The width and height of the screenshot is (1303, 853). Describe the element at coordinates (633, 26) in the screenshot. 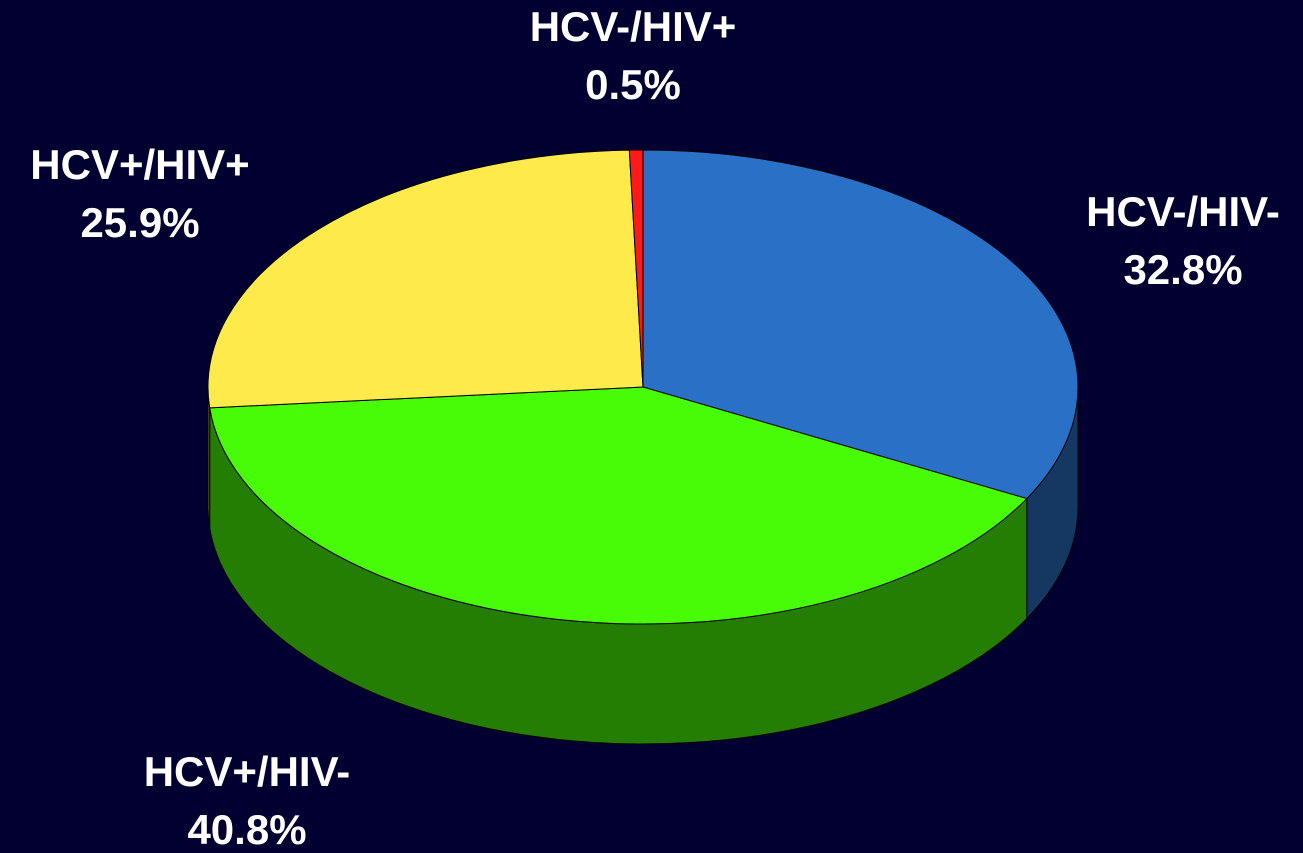

I see `slice-label: HCV-/HIV+` at that location.